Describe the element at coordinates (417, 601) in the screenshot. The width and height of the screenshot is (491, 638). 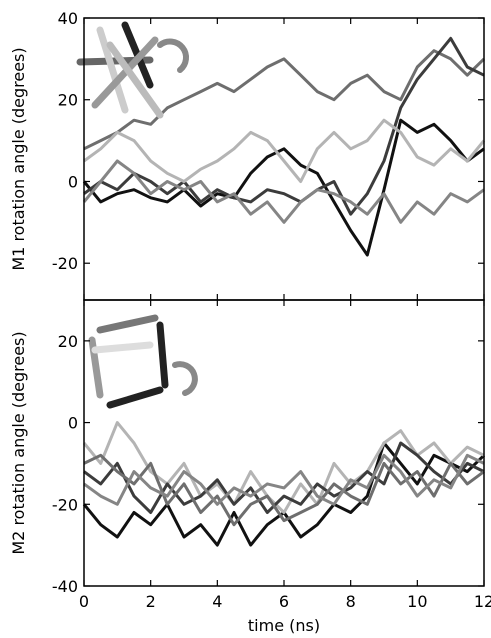
I see `x-tick-label: 10` at that location.